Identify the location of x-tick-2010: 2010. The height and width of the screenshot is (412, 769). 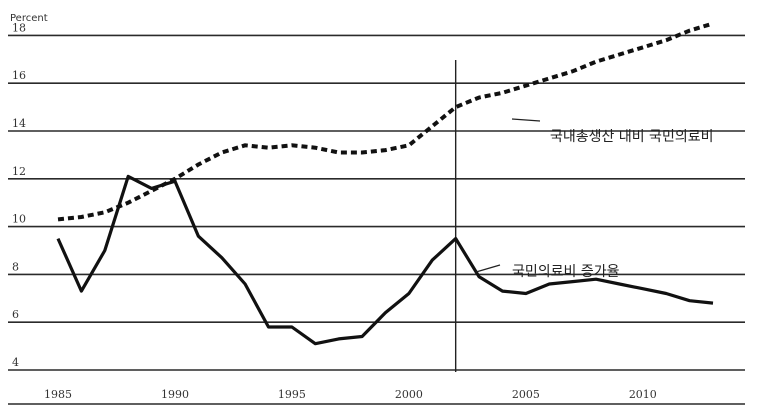
(643, 394).